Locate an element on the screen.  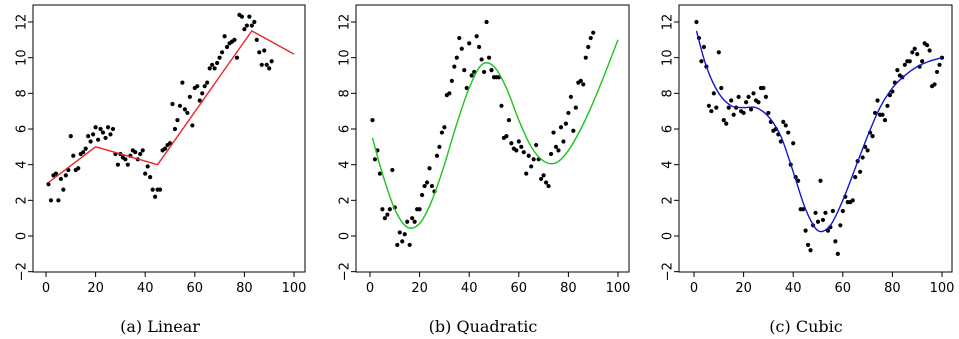
y-tick-label: 6 is located at coordinates (22, 129).